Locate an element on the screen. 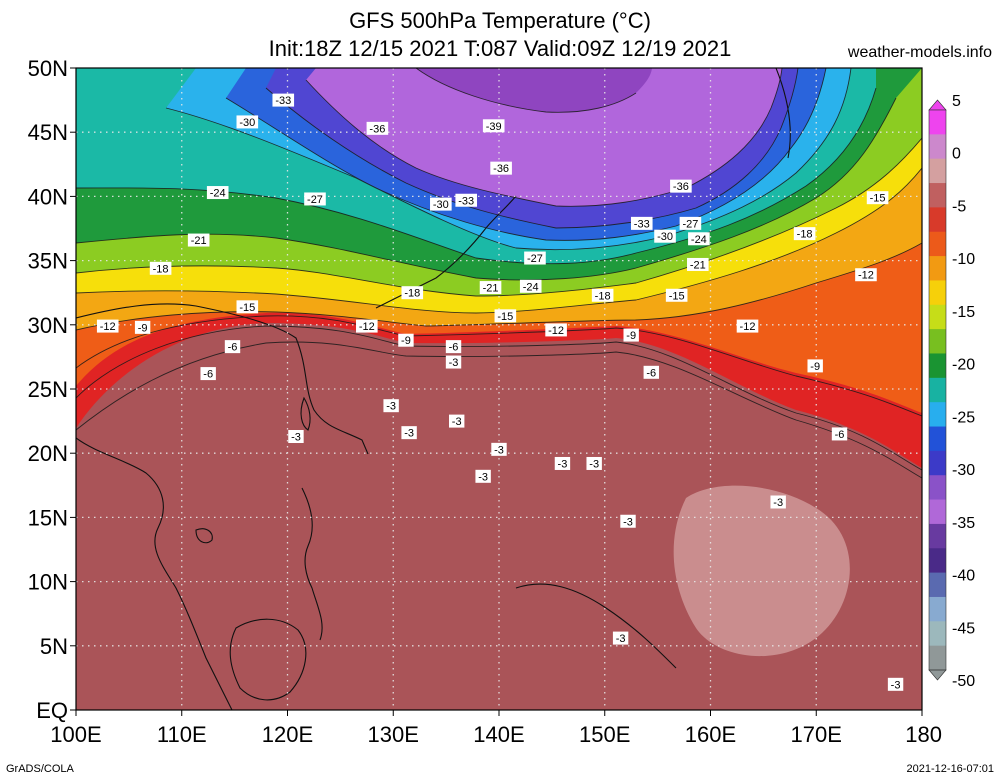  coastline-kamchatka is located at coordinates (783, 113).